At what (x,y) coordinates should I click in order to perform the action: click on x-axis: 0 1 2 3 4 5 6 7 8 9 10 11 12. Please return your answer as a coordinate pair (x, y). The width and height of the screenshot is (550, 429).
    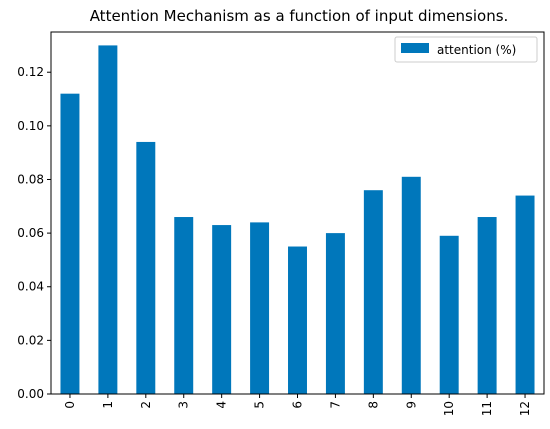
    Looking at the image, I should click on (297, 405).